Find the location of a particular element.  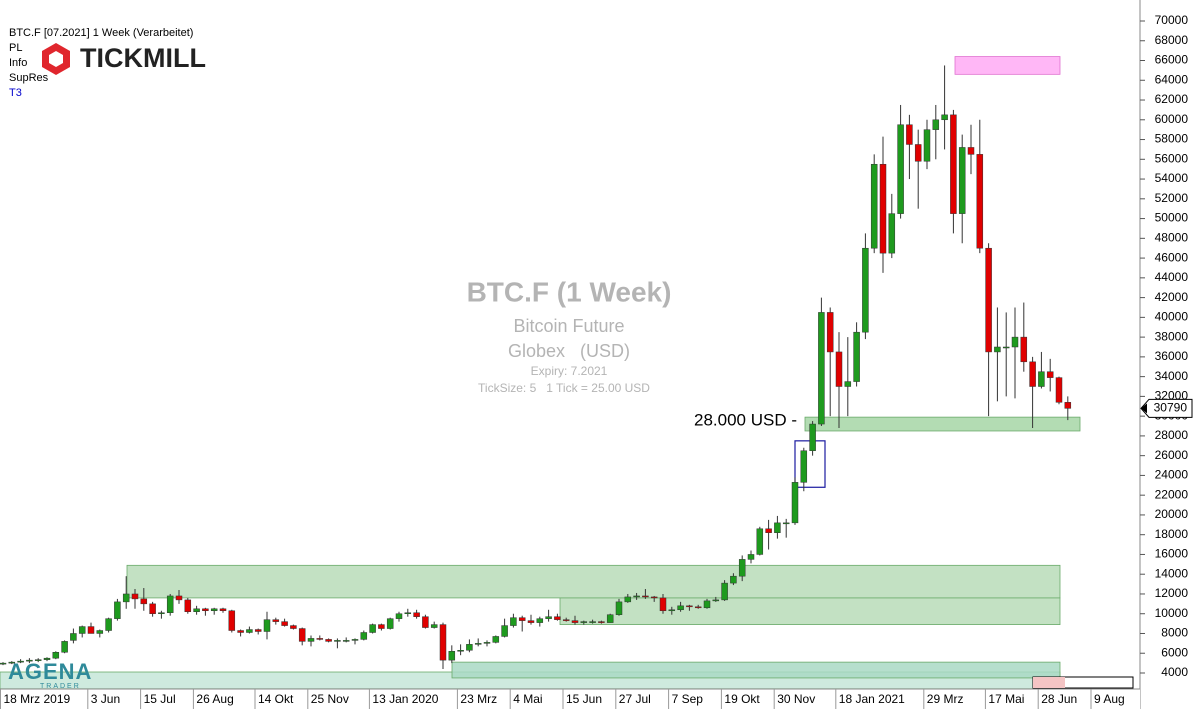

x-tick-label: 14 Okt is located at coordinates (276, 699).